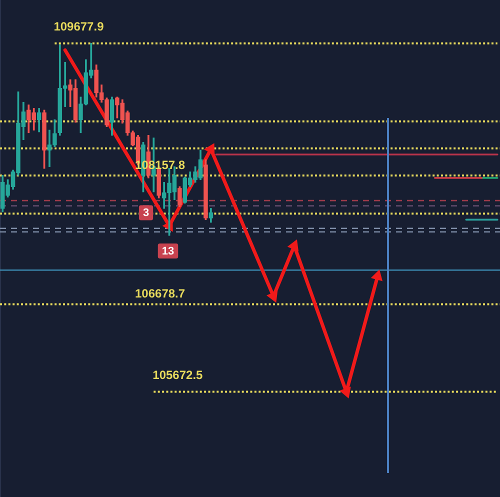 The width and height of the screenshot is (500, 497). What do you see at coordinates (168, 252) in the screenshot?
I see `annotation: 13` at bounding box center [168, 252].